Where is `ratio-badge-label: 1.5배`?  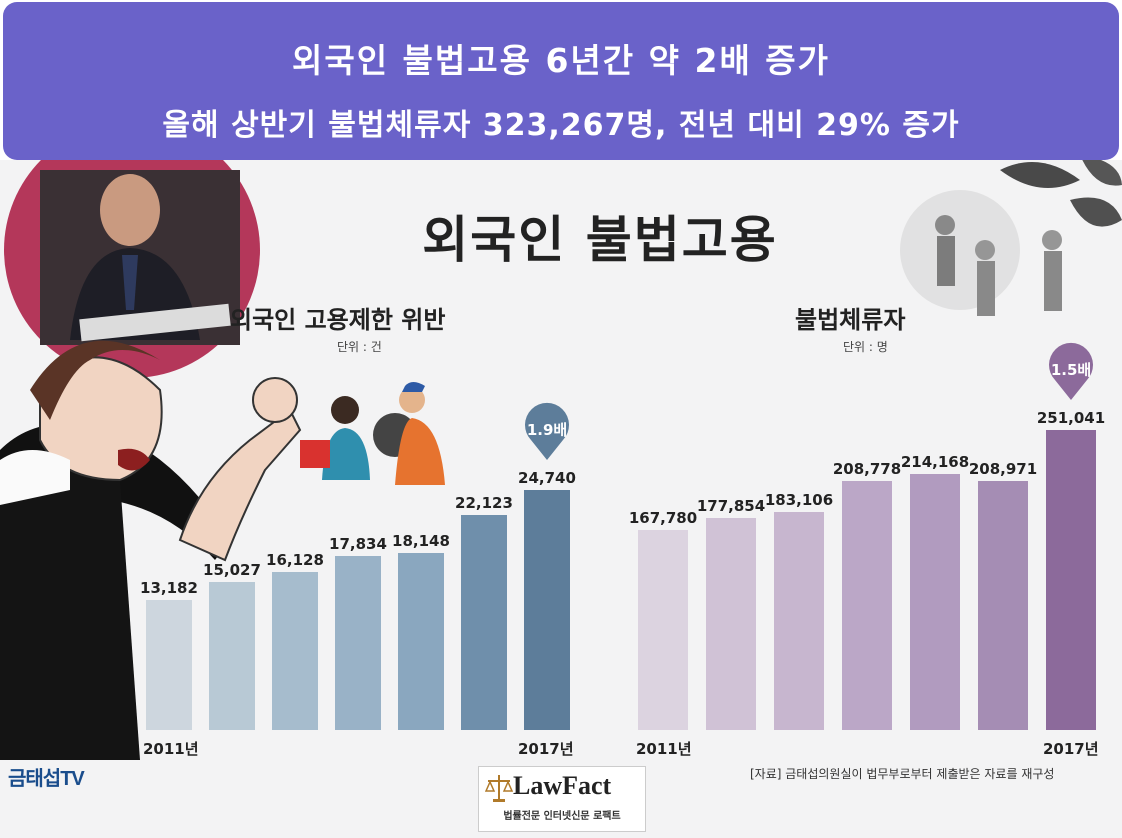 ratio-badge-label: 1.5배 is located at coordinates (1071, 370).